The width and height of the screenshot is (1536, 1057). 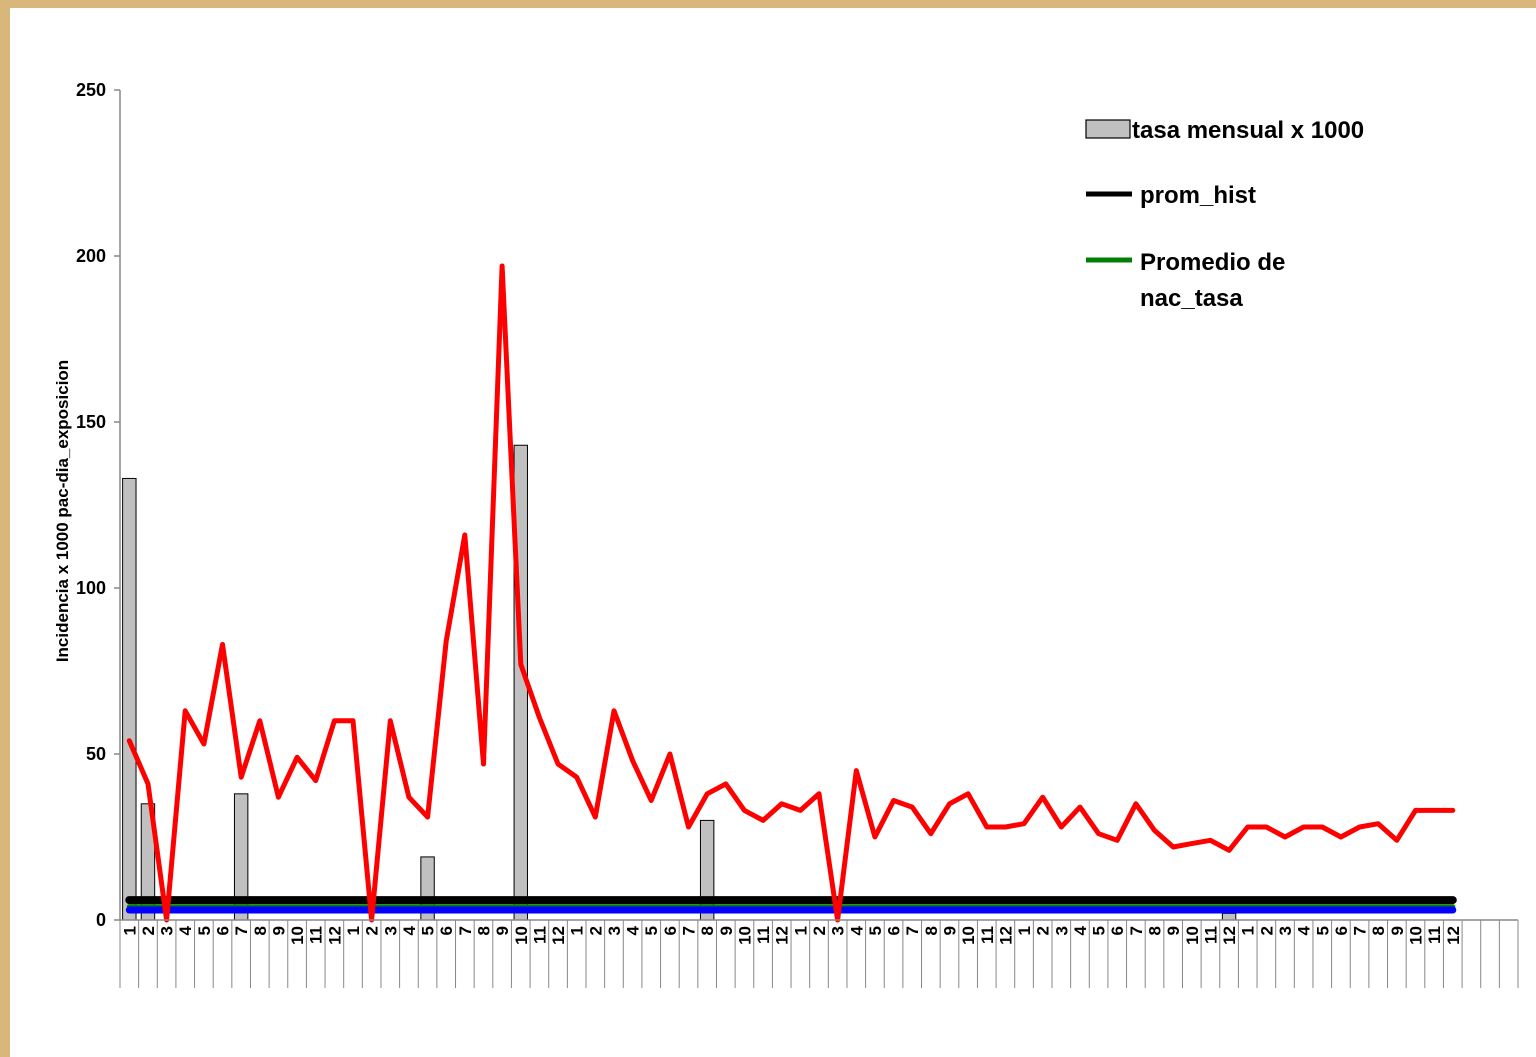 What do you see at coordinates (1434, 935) in the screenshot?
I see `x-tick-label-70: 11` at bounding box center [1434, 935].